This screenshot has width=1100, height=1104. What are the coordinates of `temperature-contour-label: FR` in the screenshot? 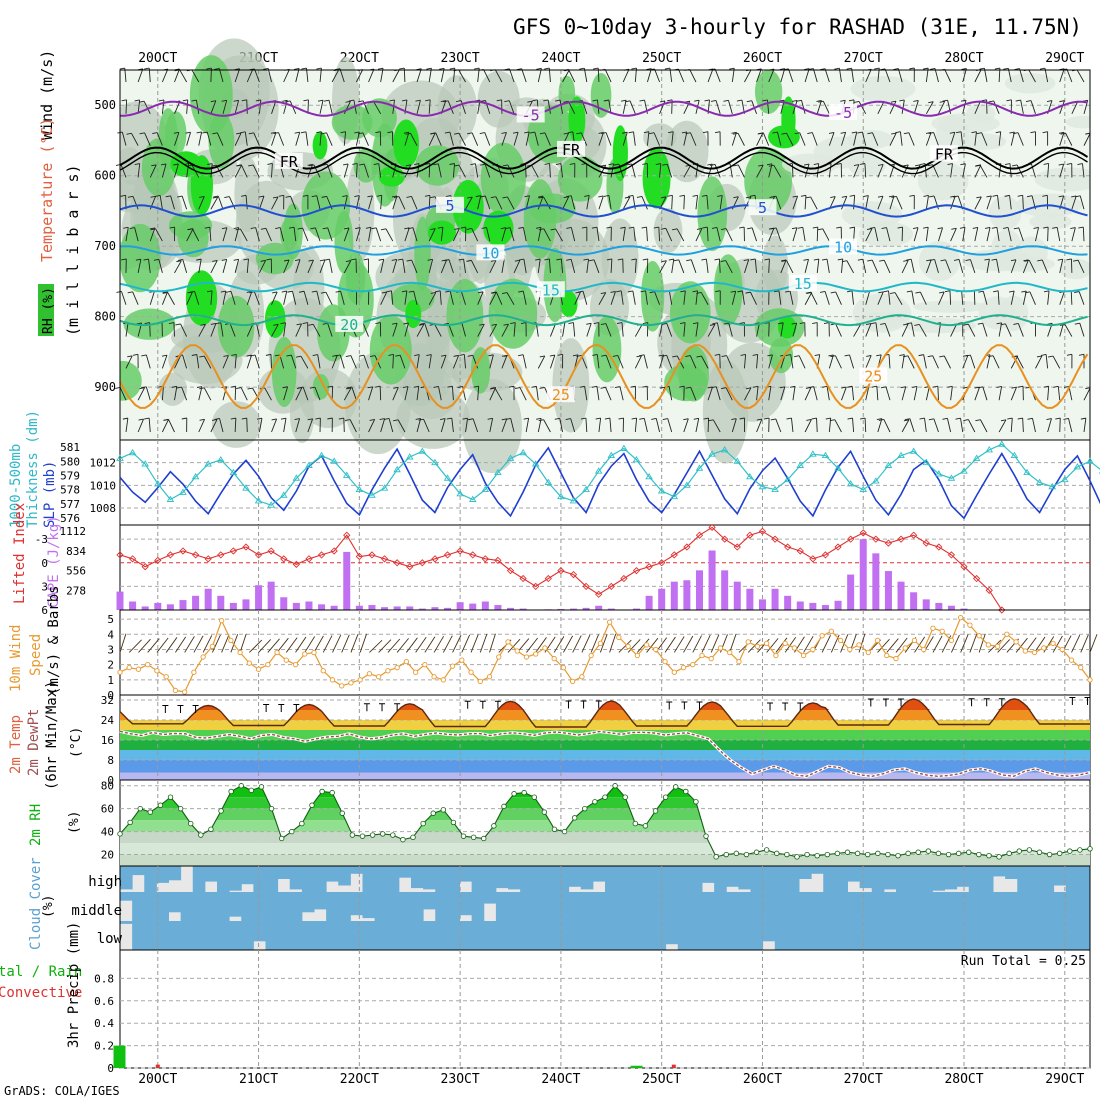 It's located at (289, 162).